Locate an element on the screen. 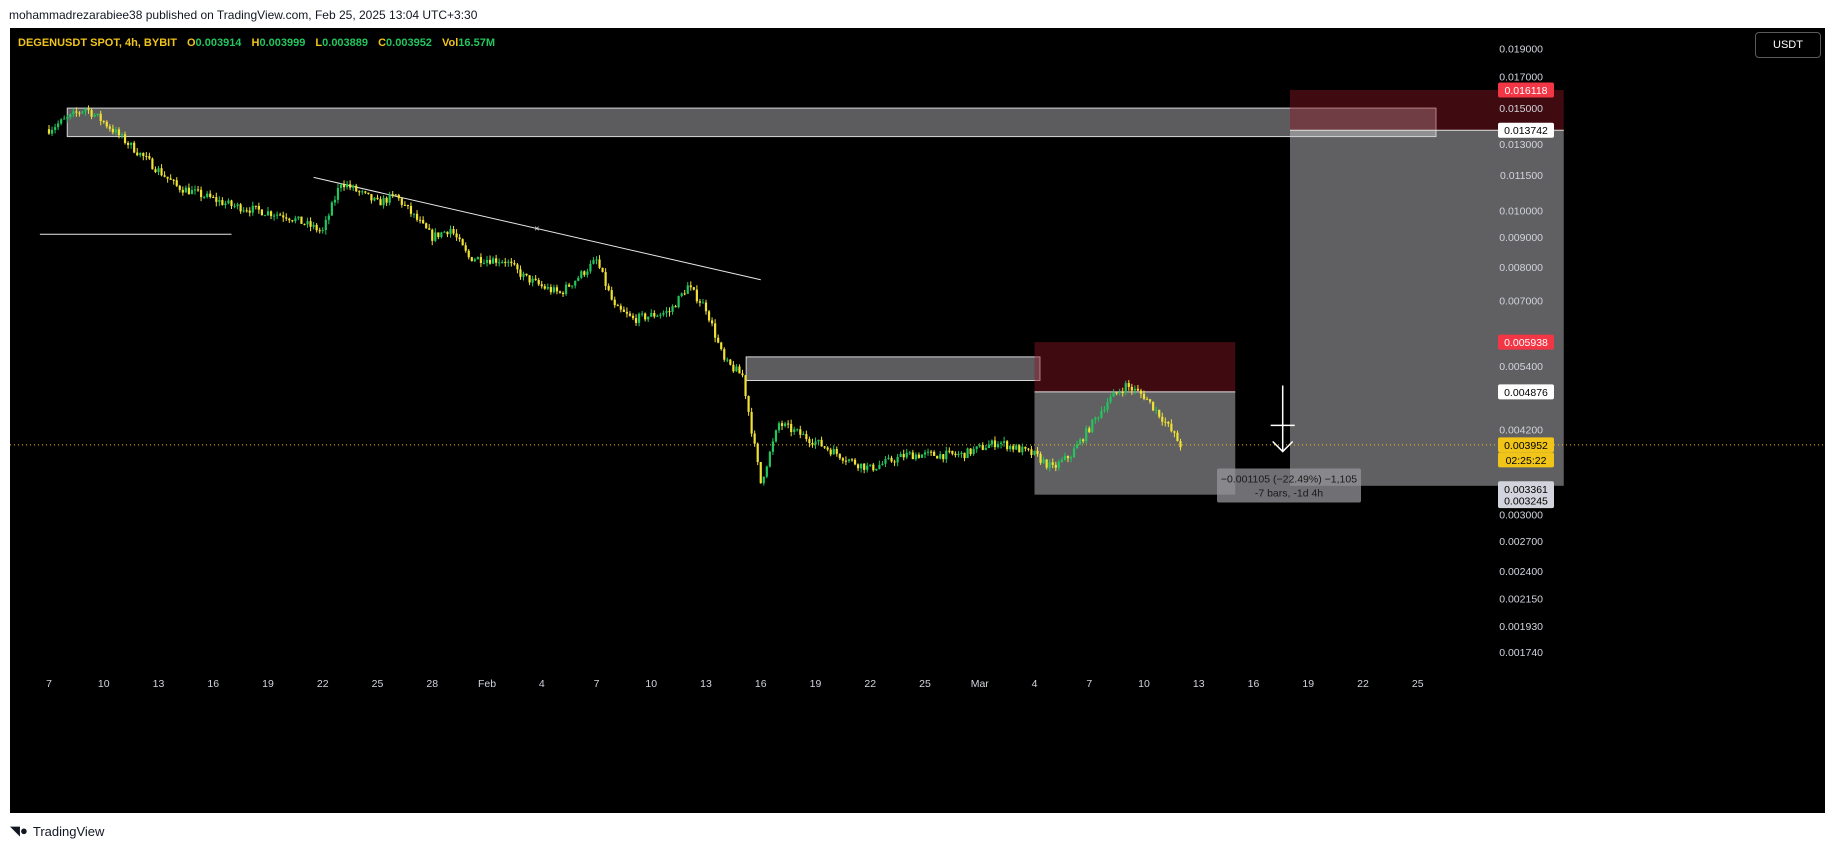  price-badge-text: 0.004876 is located at coordinates (1526, 393).